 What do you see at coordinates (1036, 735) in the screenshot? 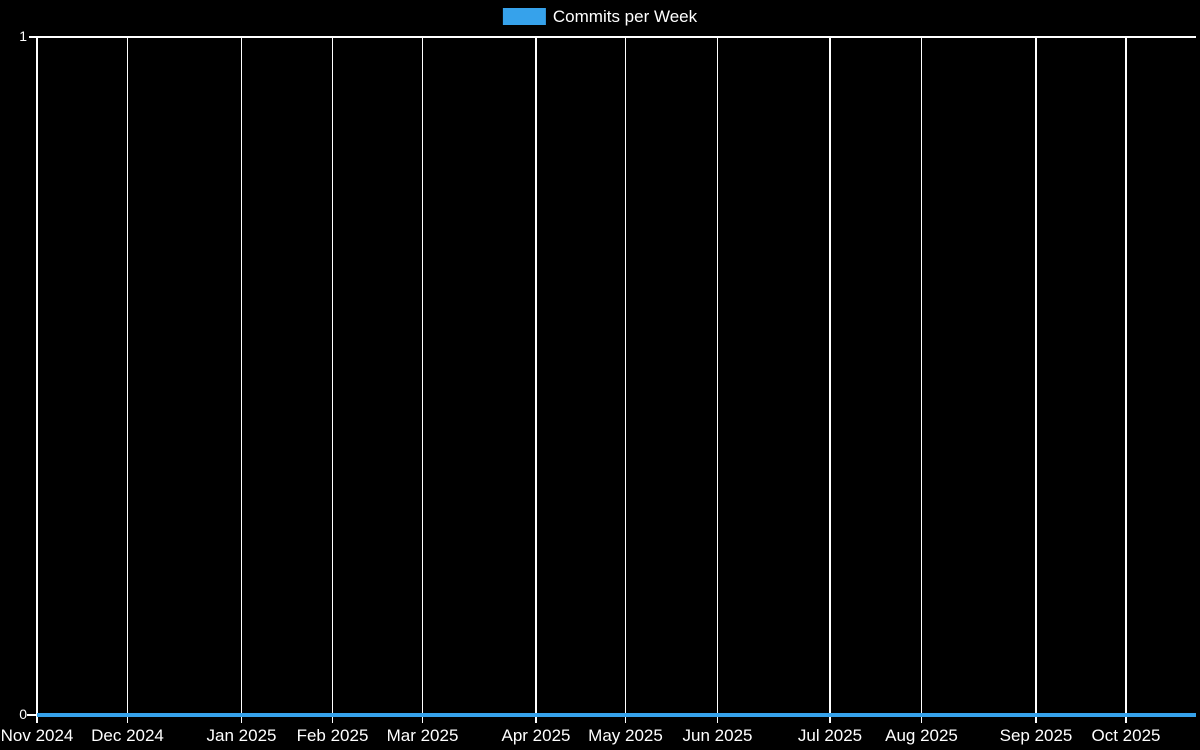
I see `x-tick-label: Sep 2025` at bounding box center [1036, 735].